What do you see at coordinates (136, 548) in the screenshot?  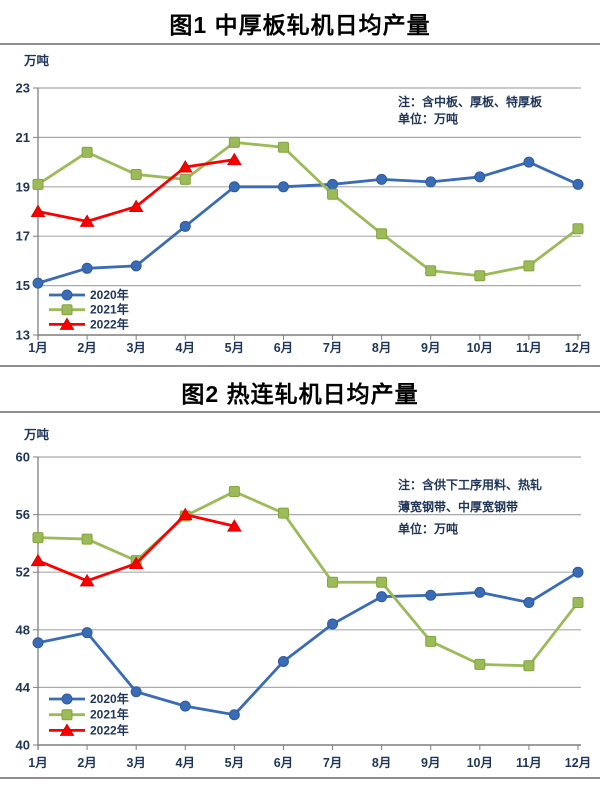 I see `series-line-2022年` at bounding box center [136, 548].